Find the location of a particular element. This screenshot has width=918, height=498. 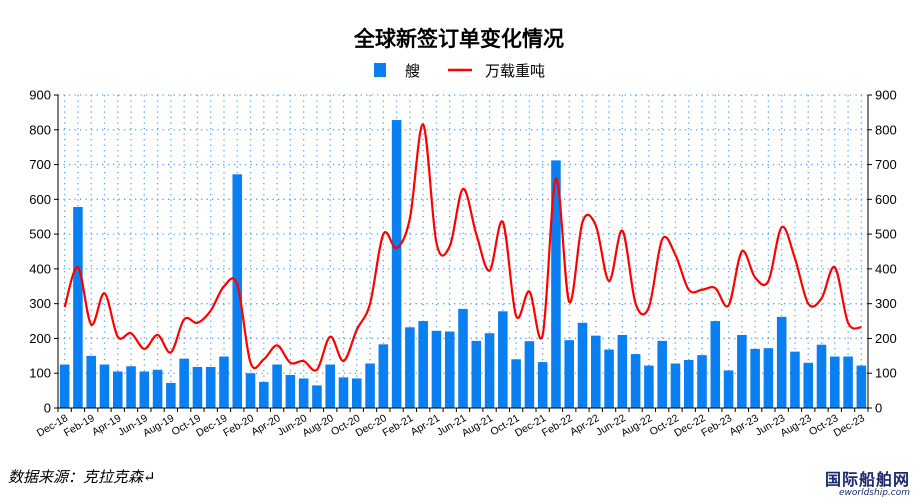

x-tick-label: Feb-21 is located at coordinates (398, 425).